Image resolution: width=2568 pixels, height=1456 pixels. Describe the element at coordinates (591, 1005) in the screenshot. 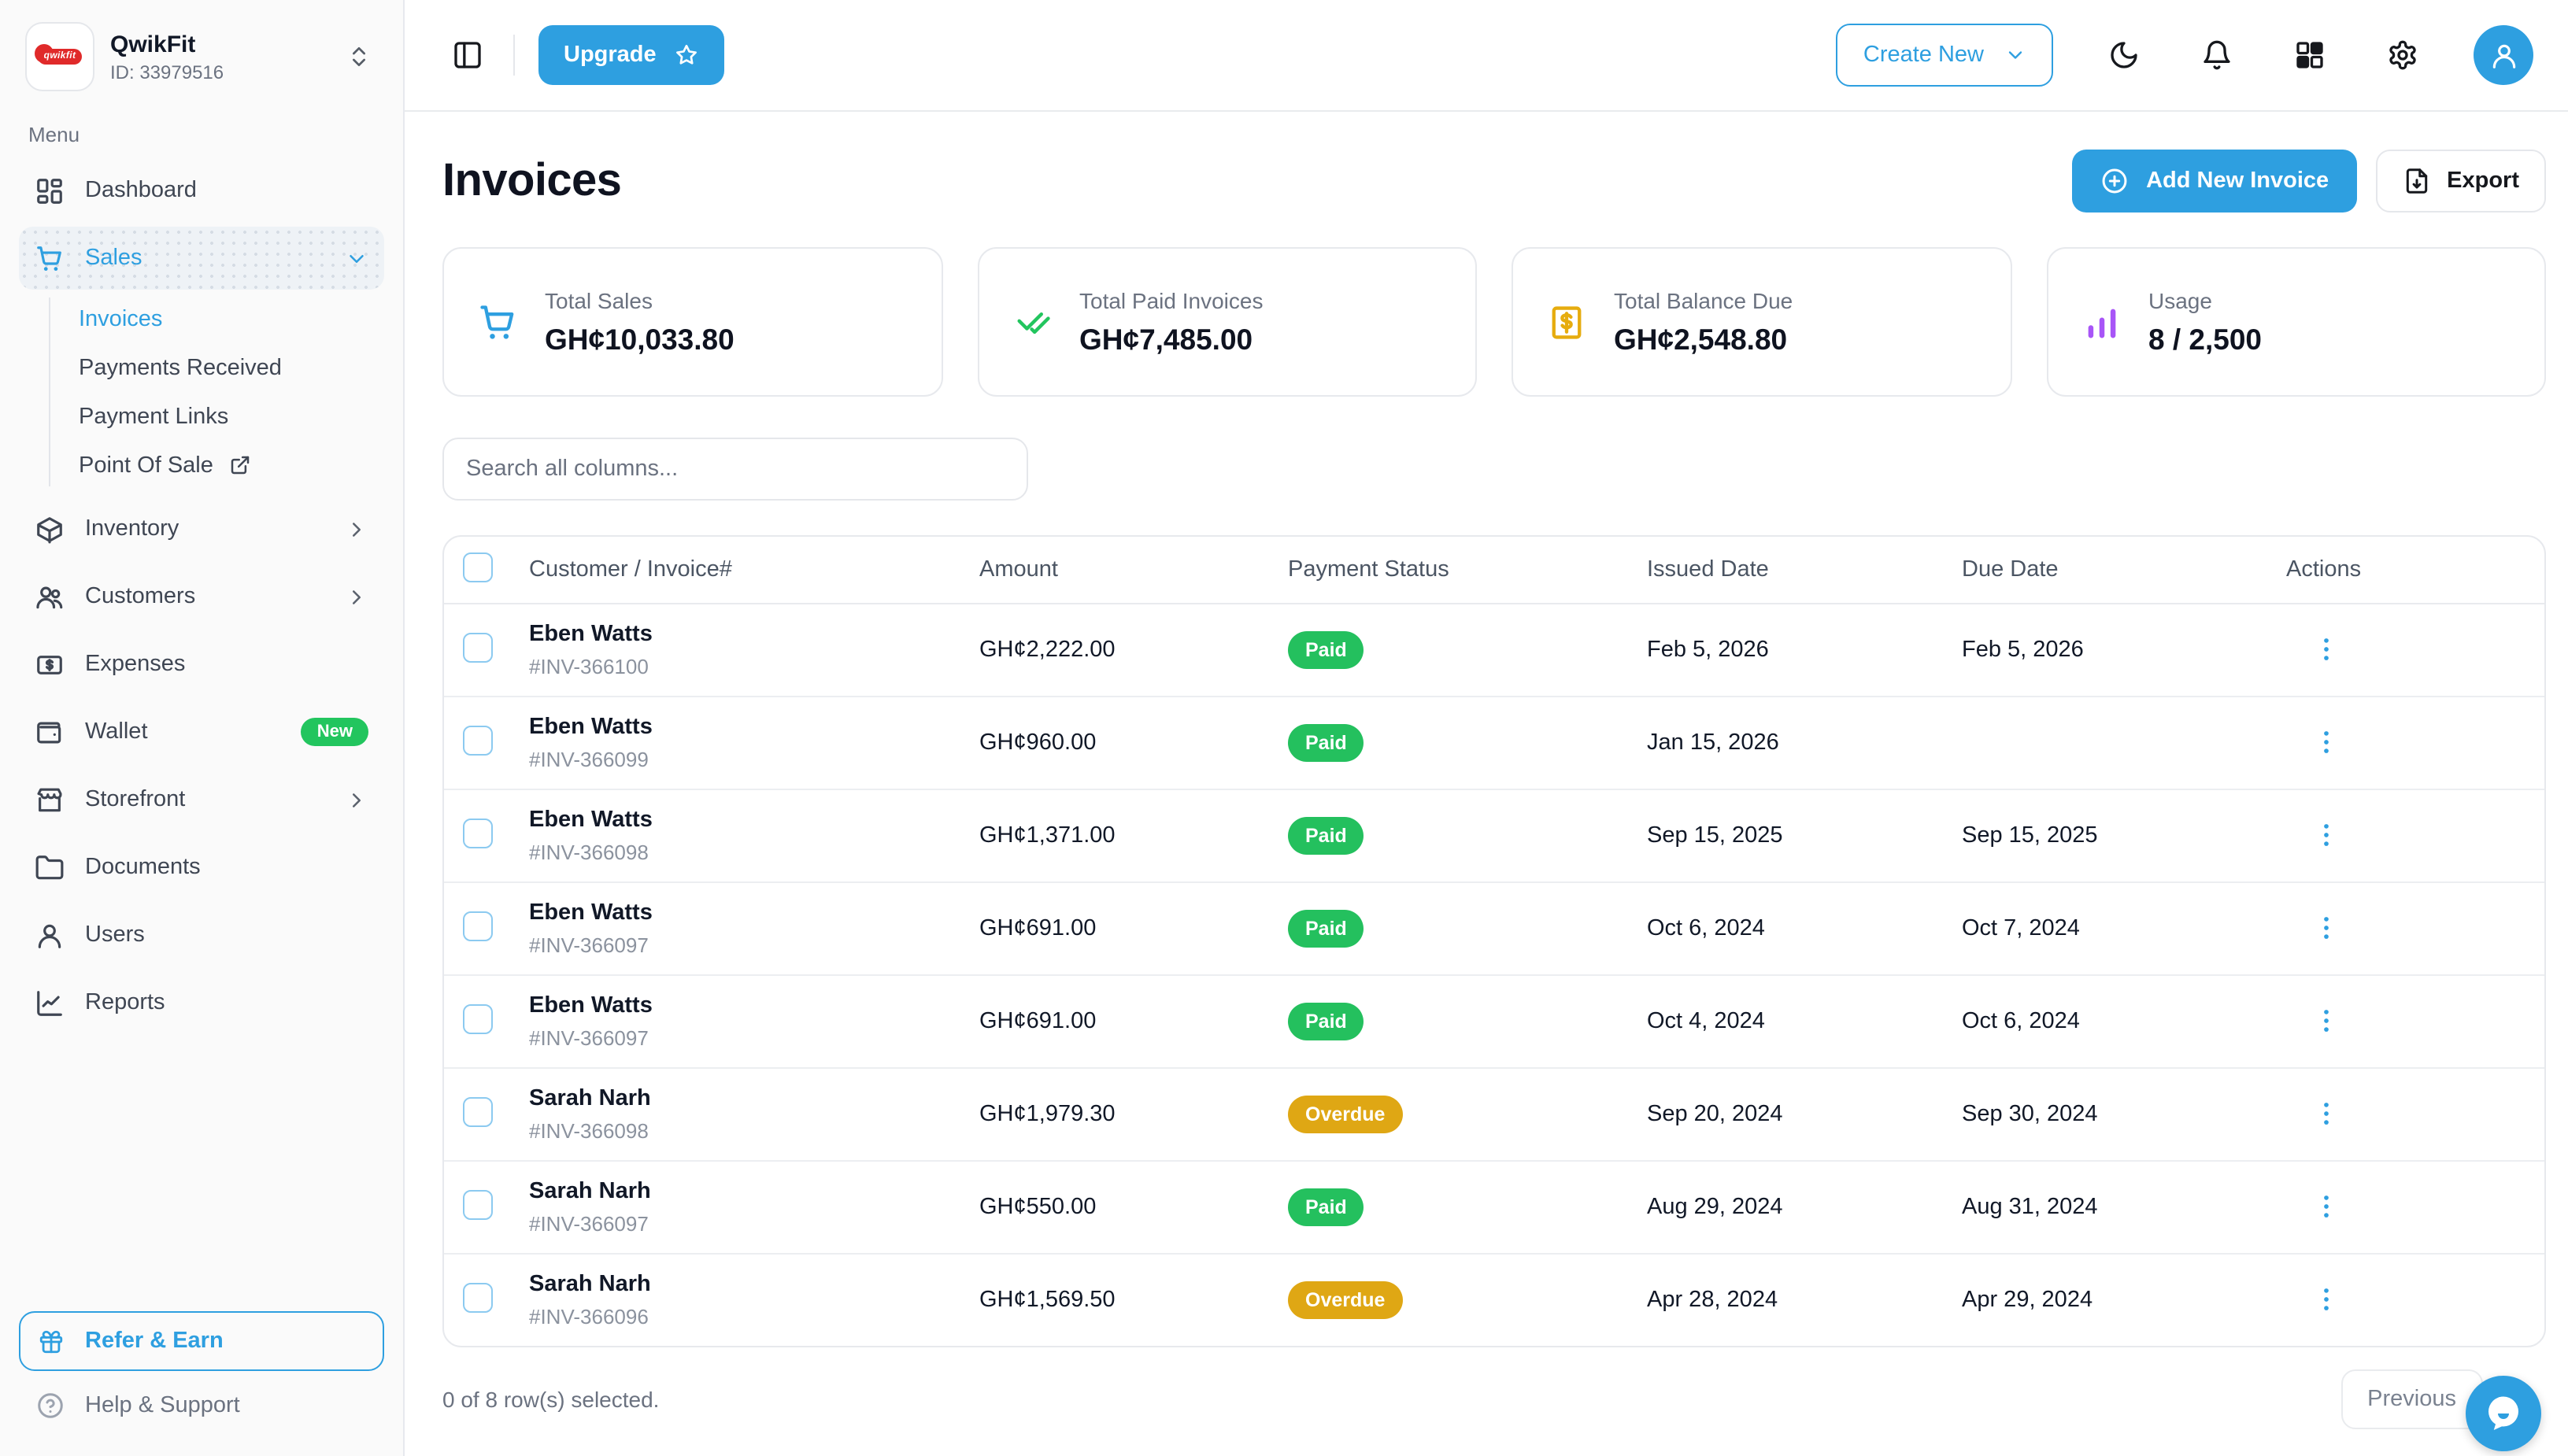

I see `customer-name: Eben Watts` at that location.